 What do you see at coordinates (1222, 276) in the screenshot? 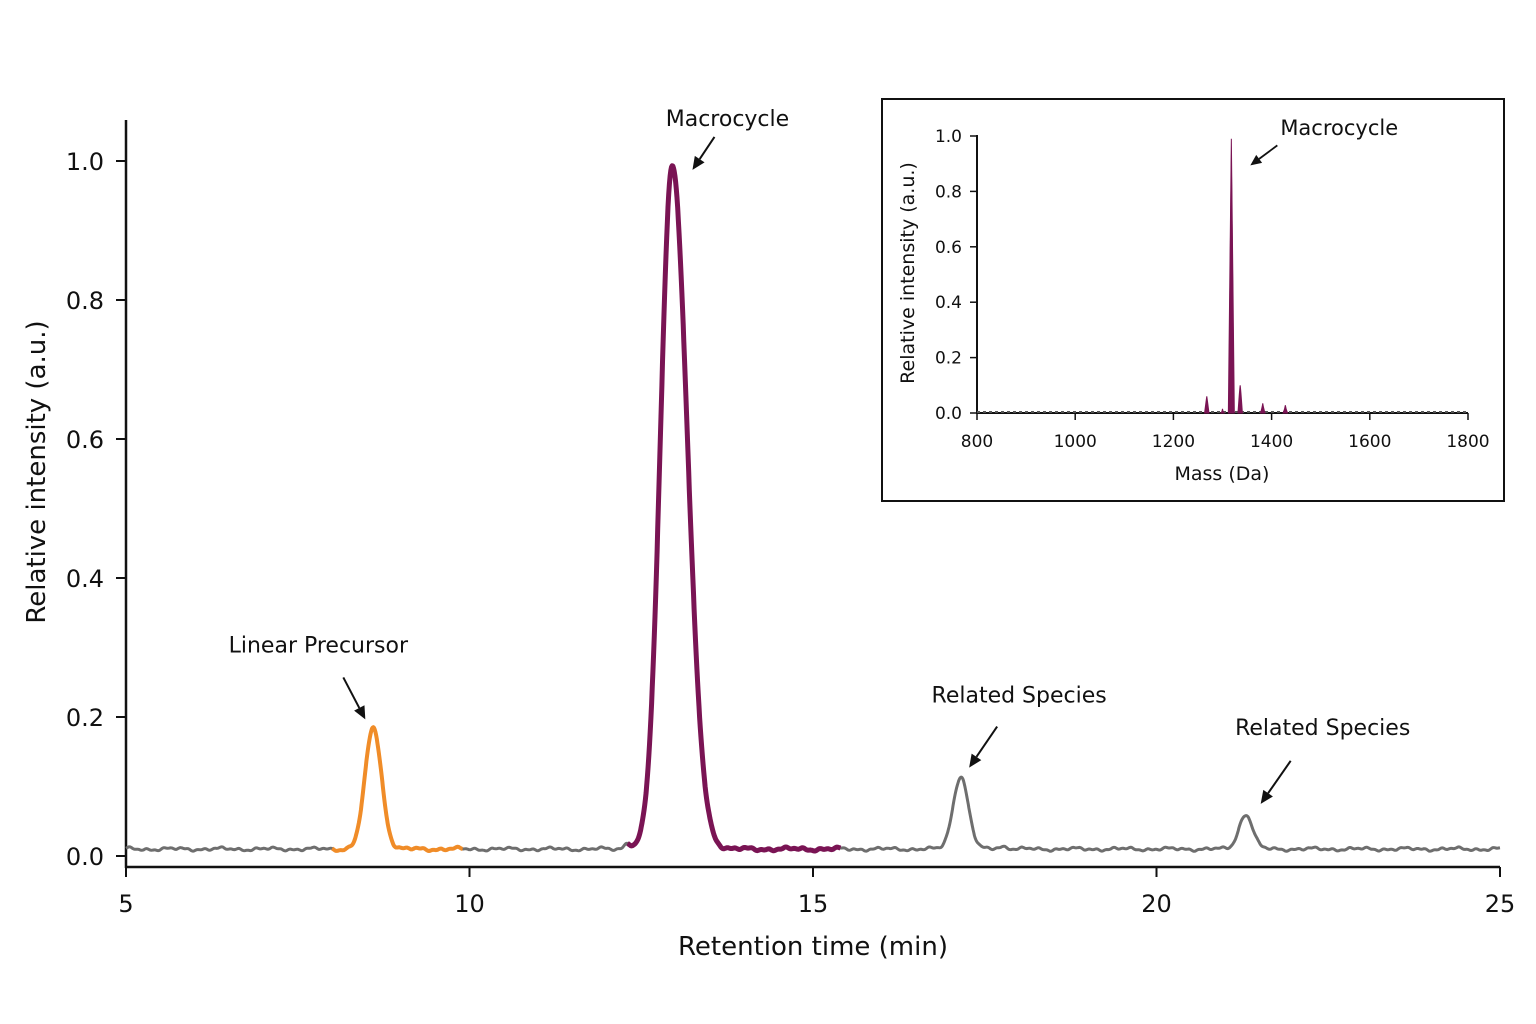
I see `inset-traces` at bounding box center [1222, 276].